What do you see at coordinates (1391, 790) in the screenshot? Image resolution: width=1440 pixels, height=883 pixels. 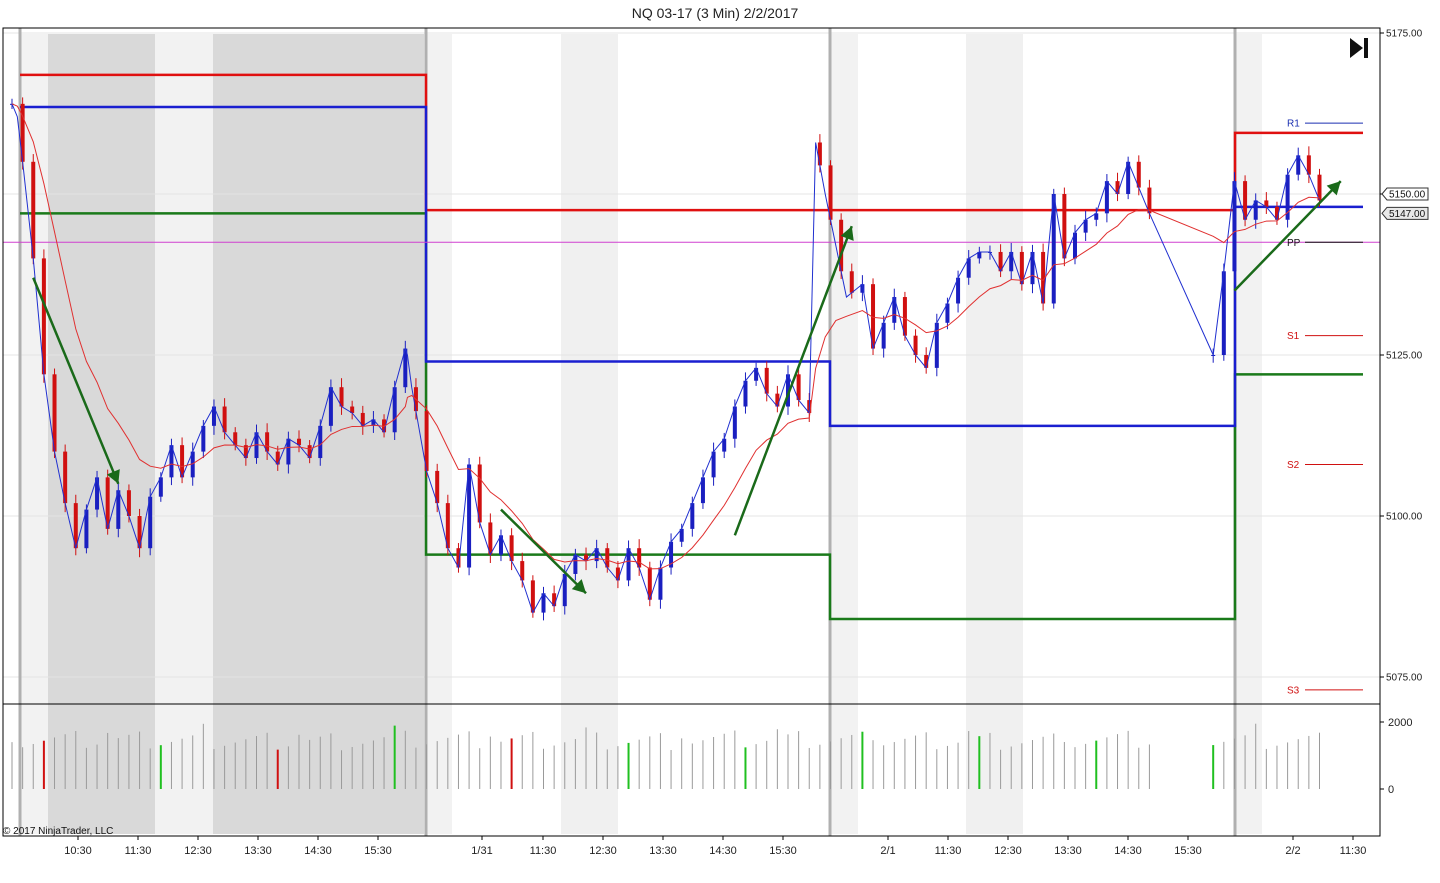 I see `volume-tick-label: 0` at bounding box center [1391, 790].